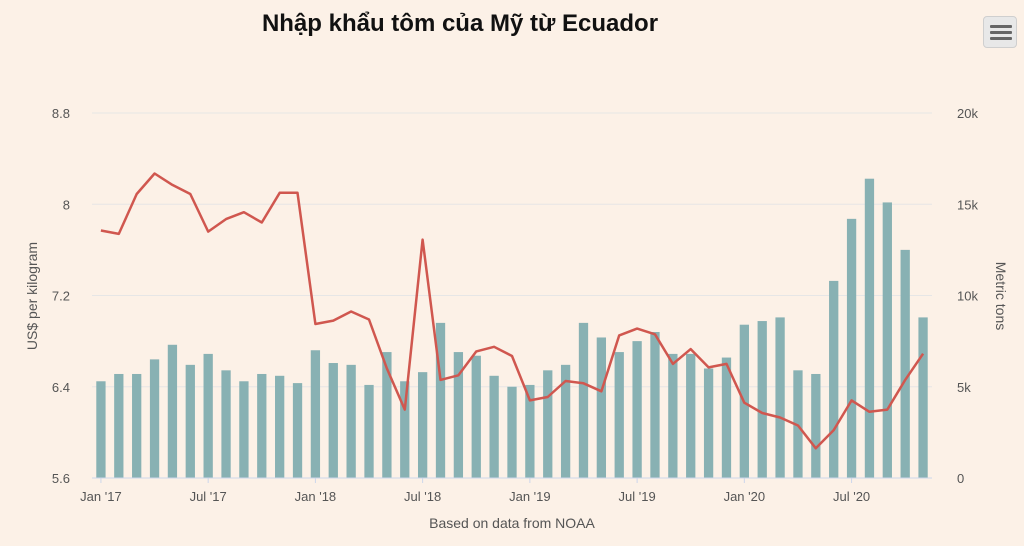  I want to click on x-axis-tick-label: Jul '18, so click(422, 496).